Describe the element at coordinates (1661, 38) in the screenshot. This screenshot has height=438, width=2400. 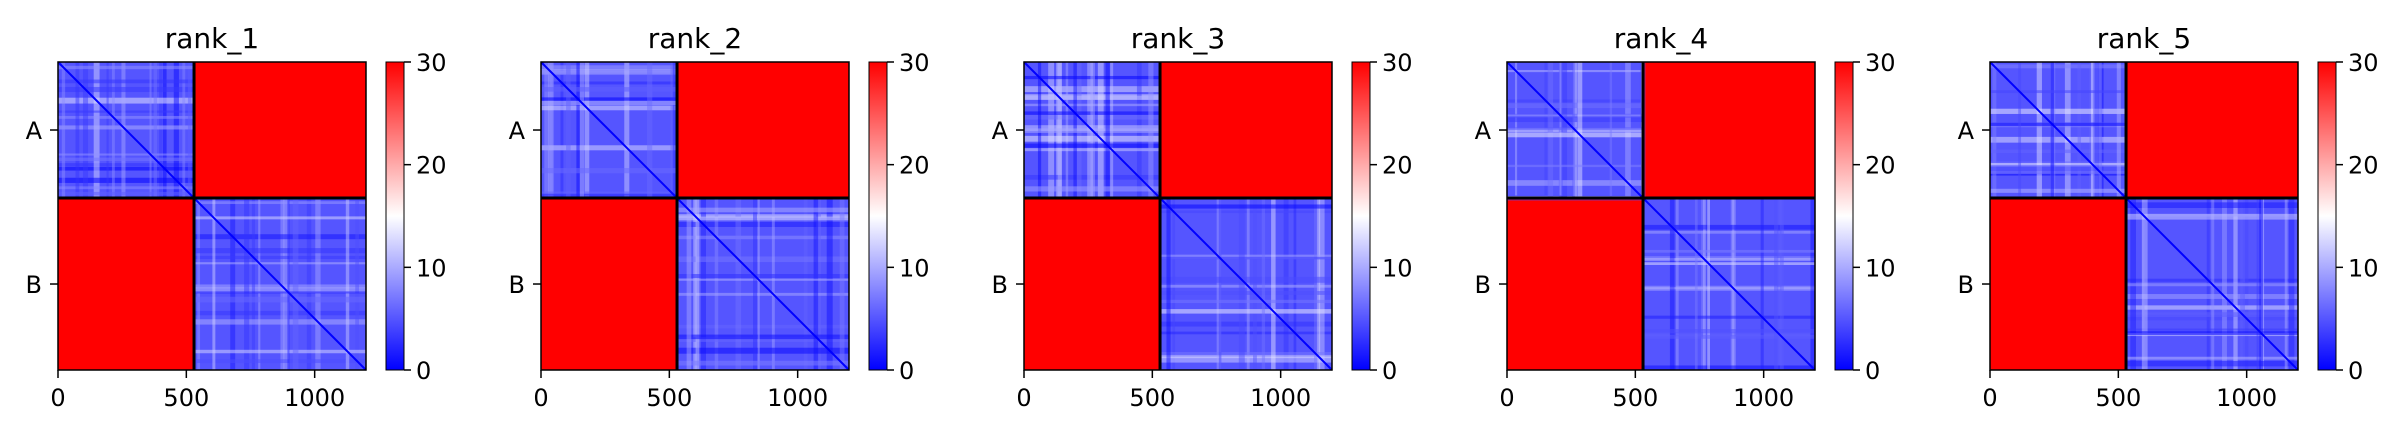
I see `panel-title: rank_4` at that location.